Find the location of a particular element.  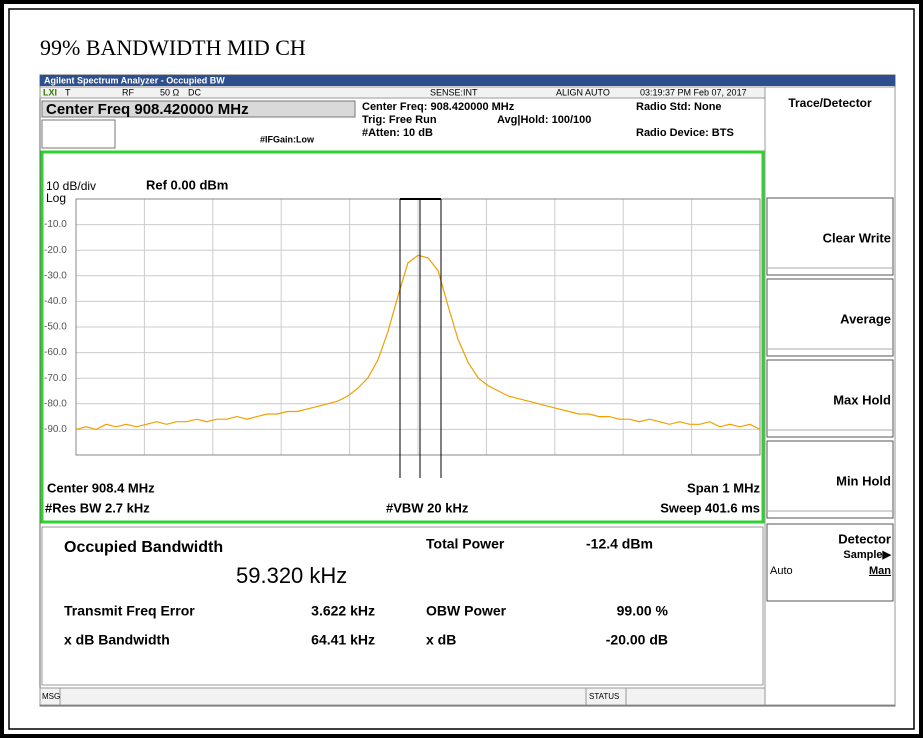

timestamp: 03:19:37 PM Feb 07, 2017 is located at coordinates (693, 92).